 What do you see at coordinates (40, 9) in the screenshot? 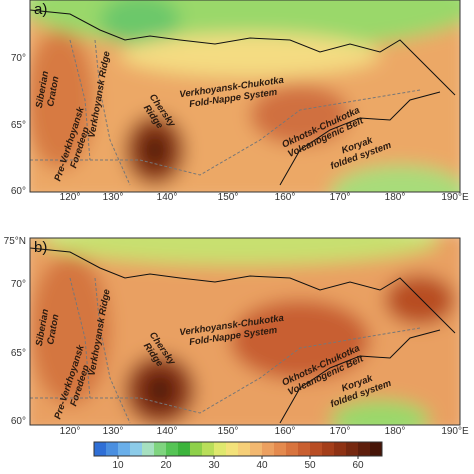
I see `panel-label: a)` at bounding box center [40, 9].